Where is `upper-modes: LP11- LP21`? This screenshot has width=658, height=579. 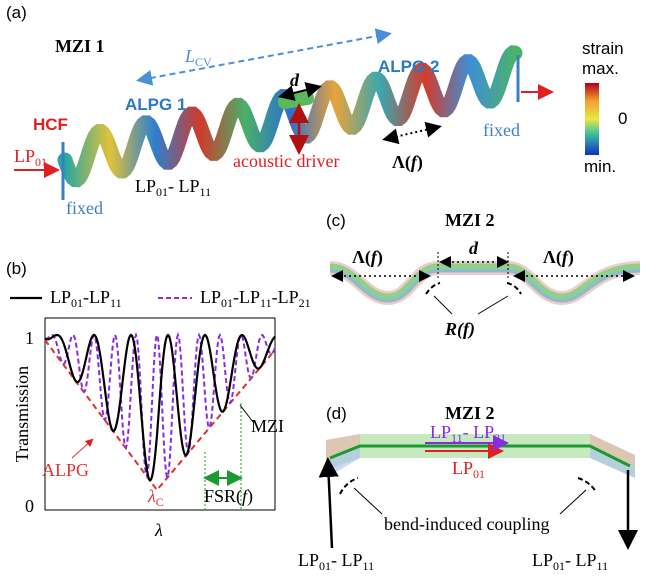 upper-modes: LP11- LP21 is located at coordinates (468, 433).